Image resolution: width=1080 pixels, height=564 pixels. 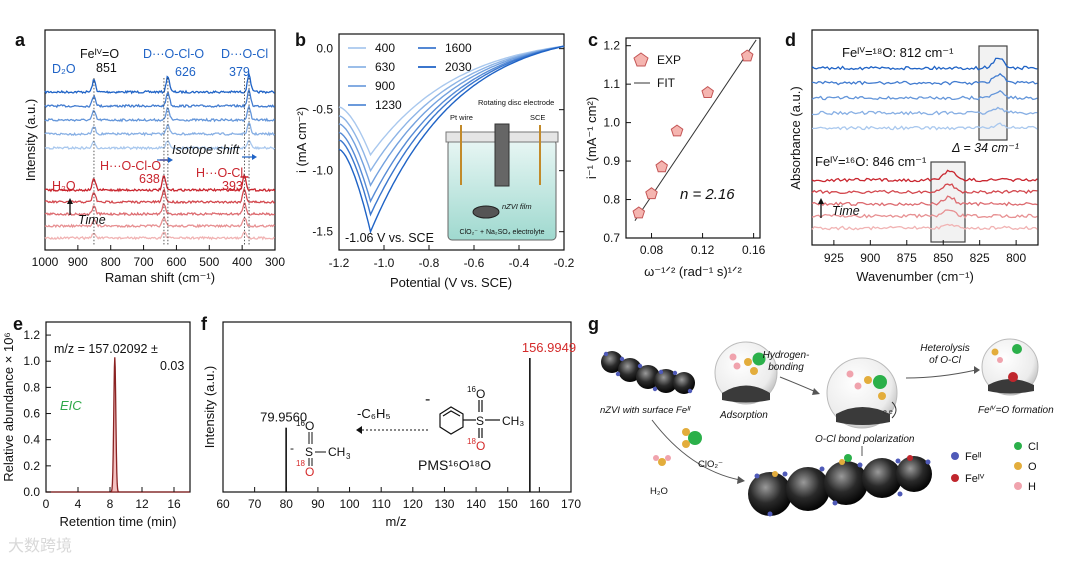 What do you see at coordinates (985, 148) in the screenshot?
I see `delta-annotation: Δ = 34 cm⁻¹` at bounding box center [985, 148].